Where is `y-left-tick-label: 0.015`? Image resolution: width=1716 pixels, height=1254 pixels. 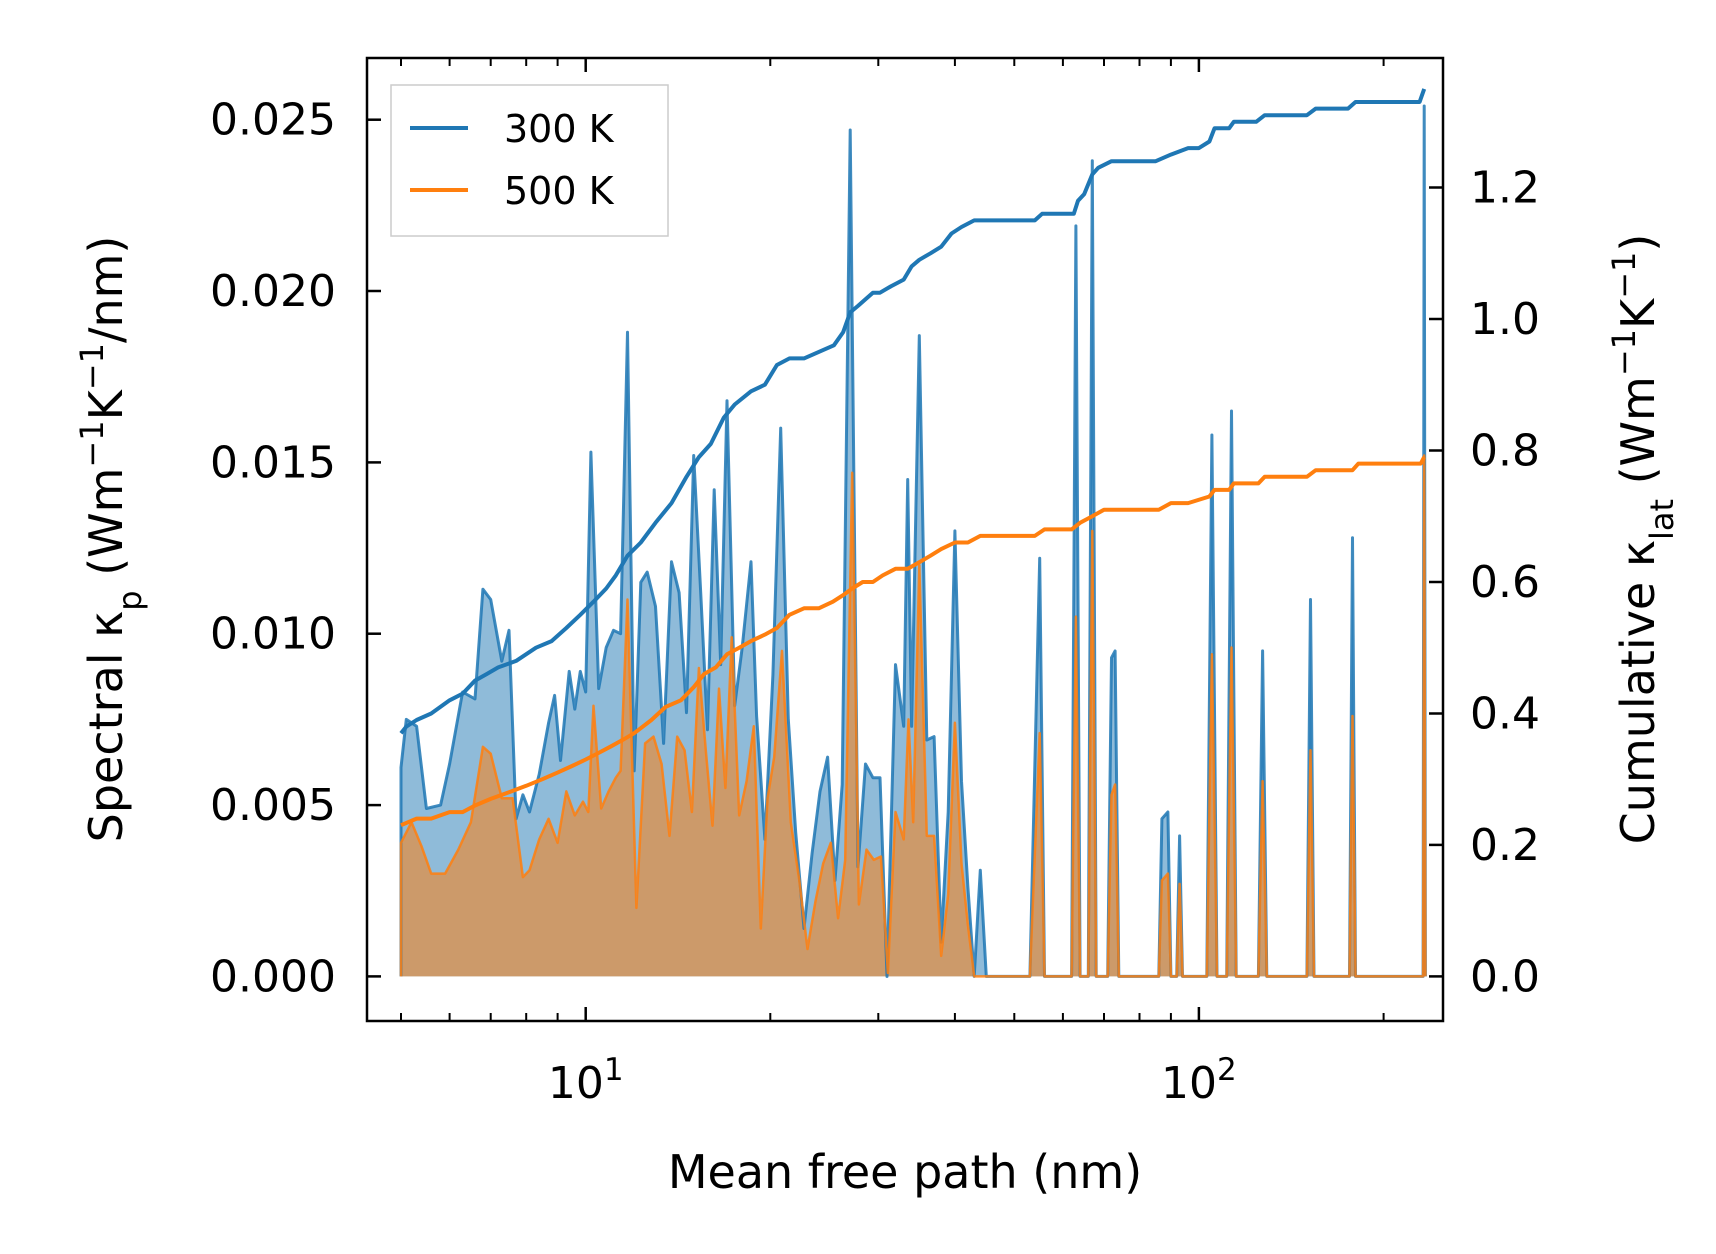 y-left-tick-label: 0.015 is located at coordinates (273, 462).